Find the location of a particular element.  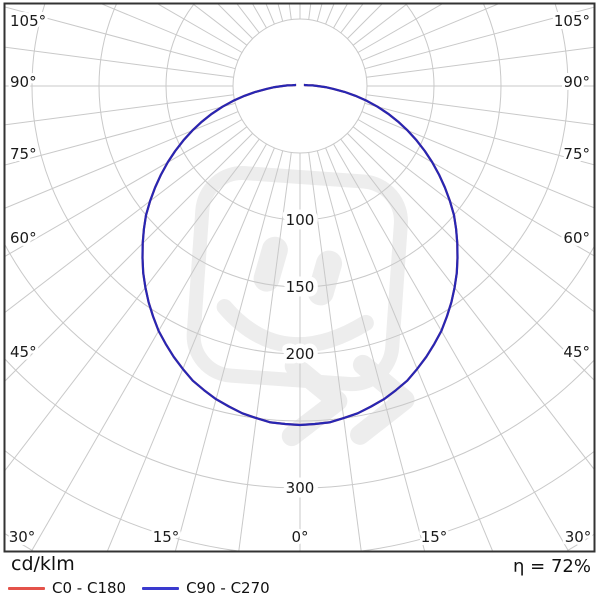

efficiency-label: η = 72% is located at coordinates (552, 566).